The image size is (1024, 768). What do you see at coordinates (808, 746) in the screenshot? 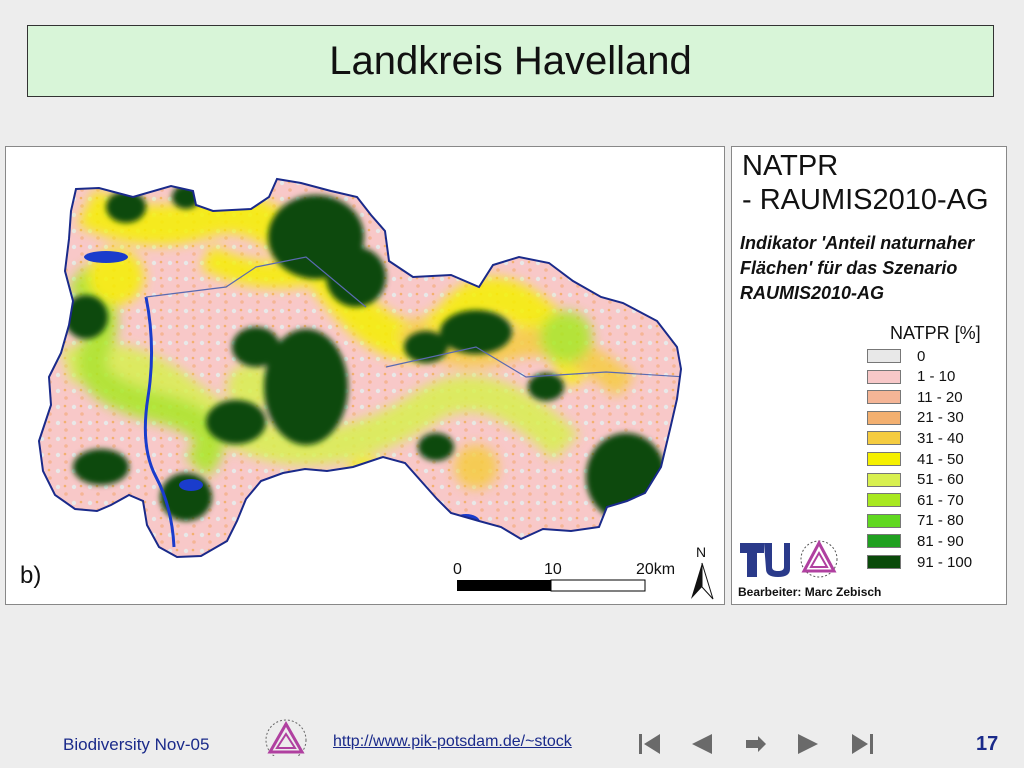
I see `nav-next-icon` at bounding box center [808, 746].